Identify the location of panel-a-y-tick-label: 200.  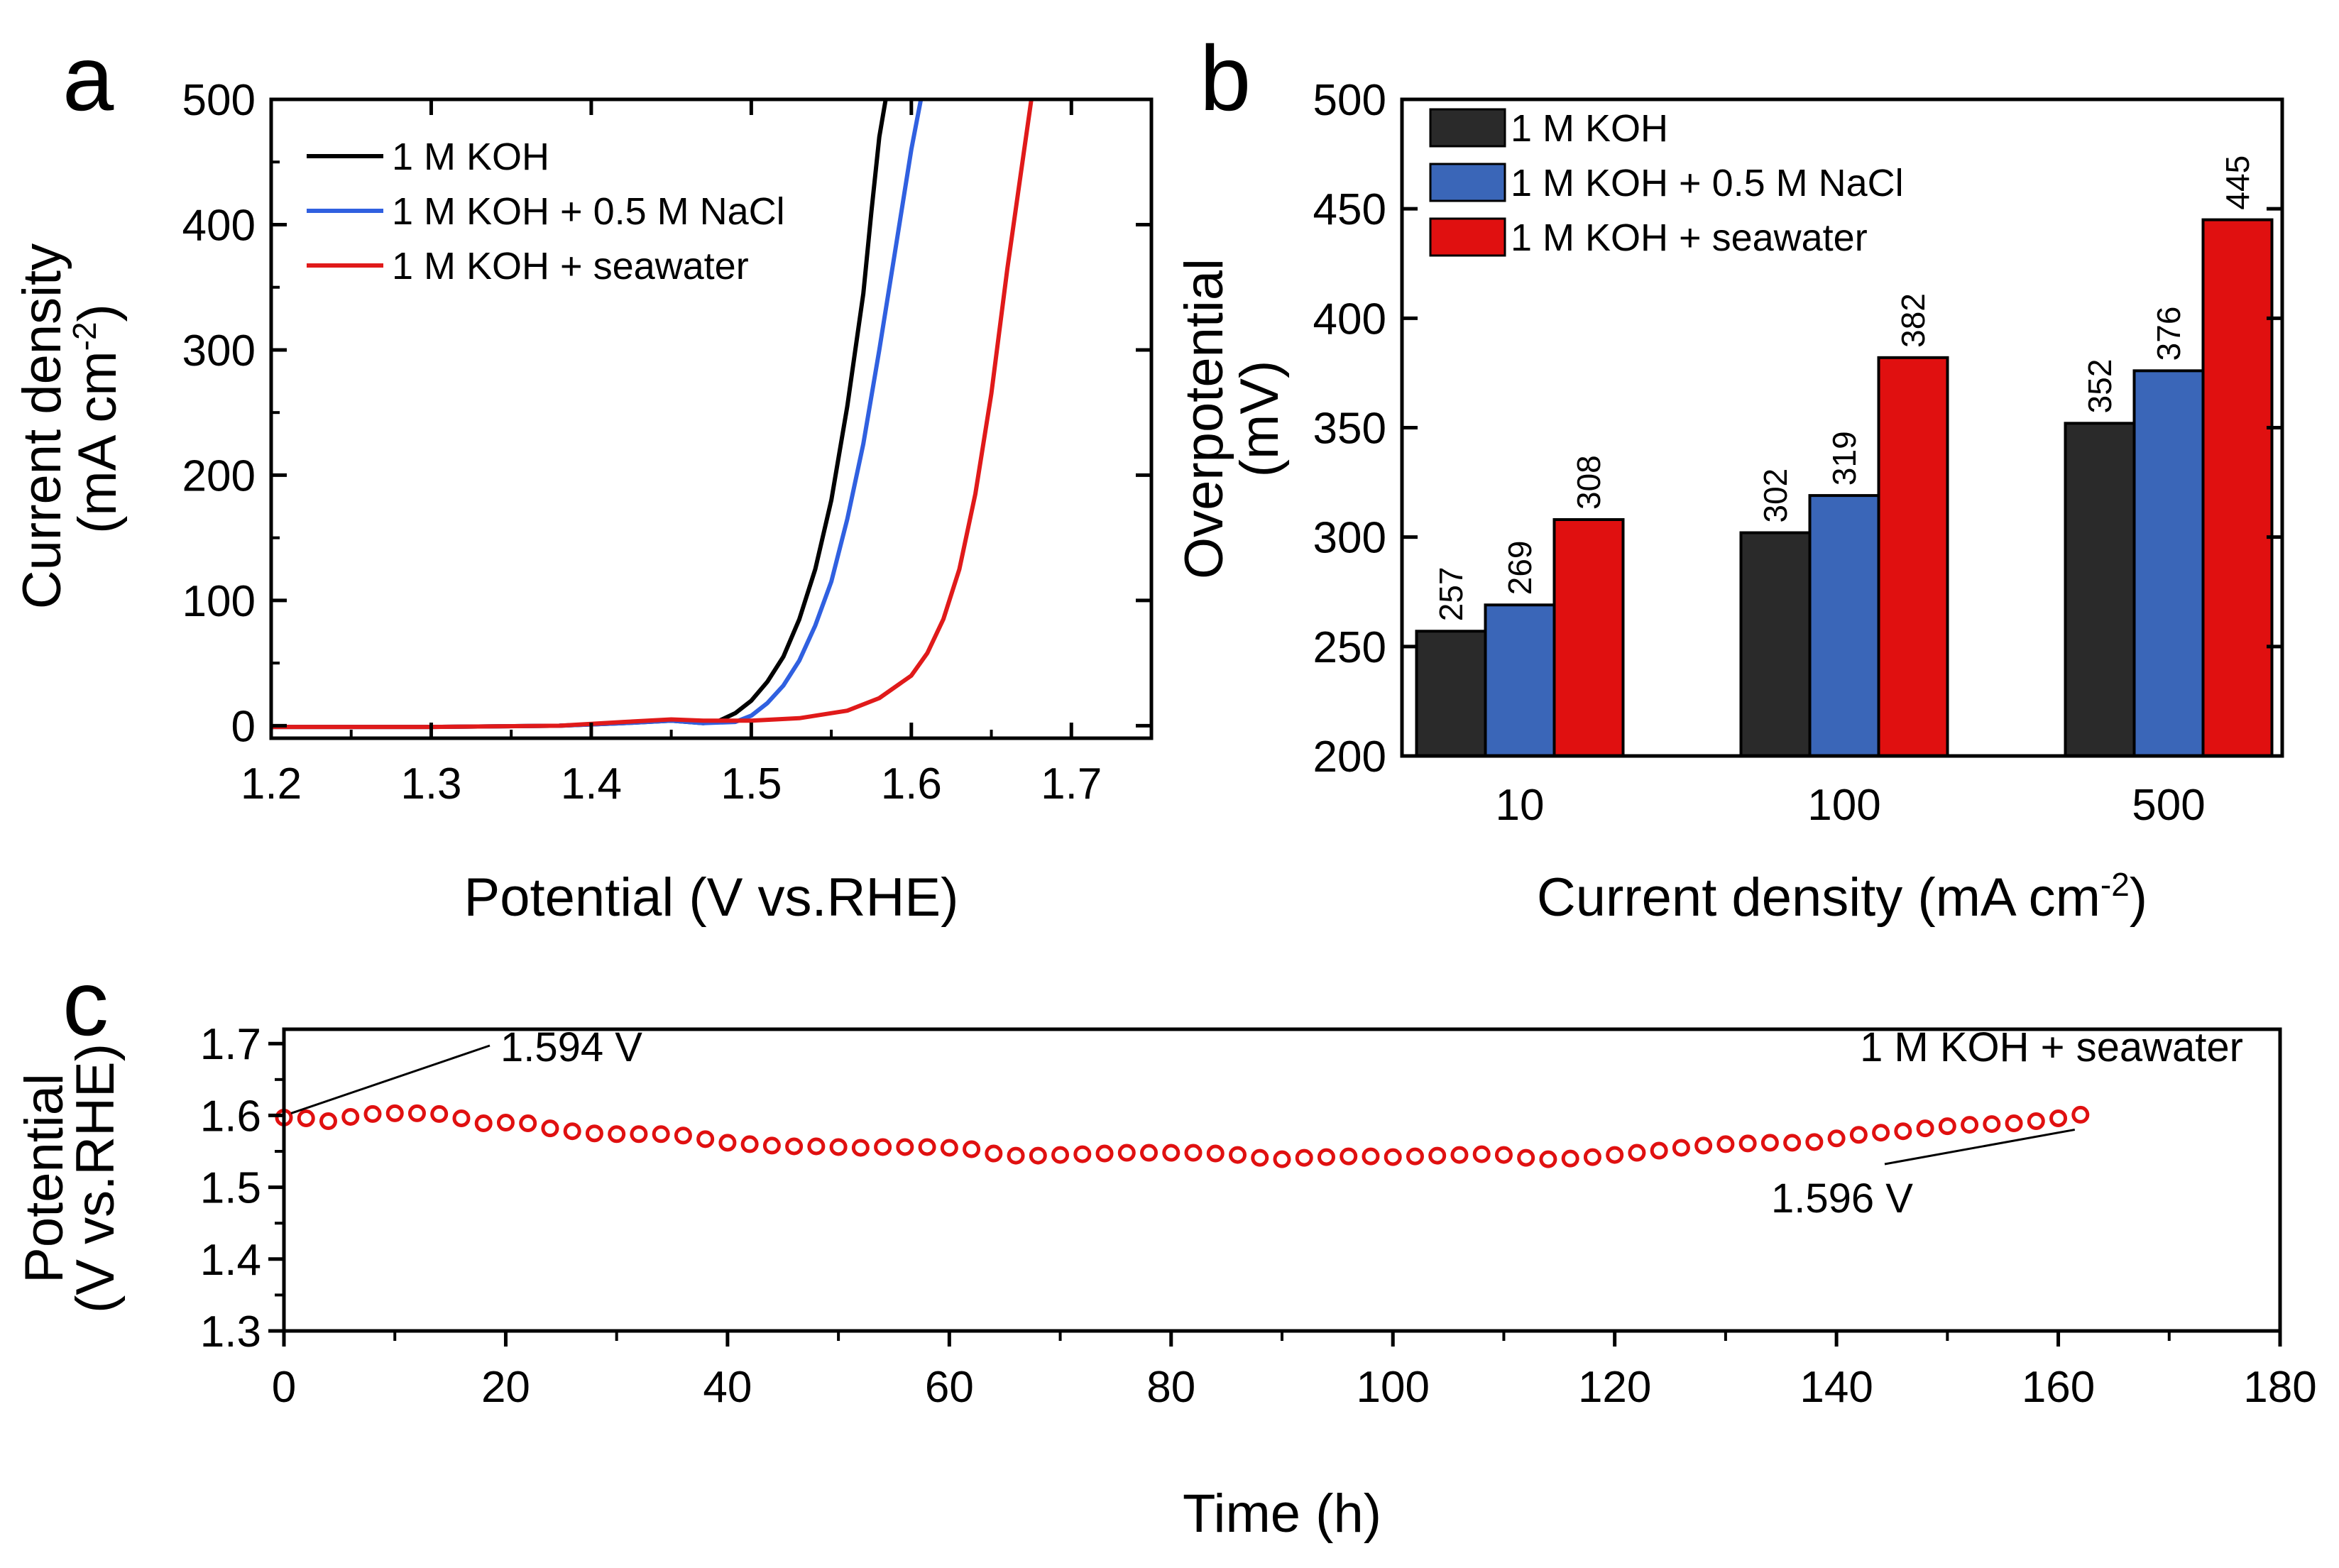
(219, 476).